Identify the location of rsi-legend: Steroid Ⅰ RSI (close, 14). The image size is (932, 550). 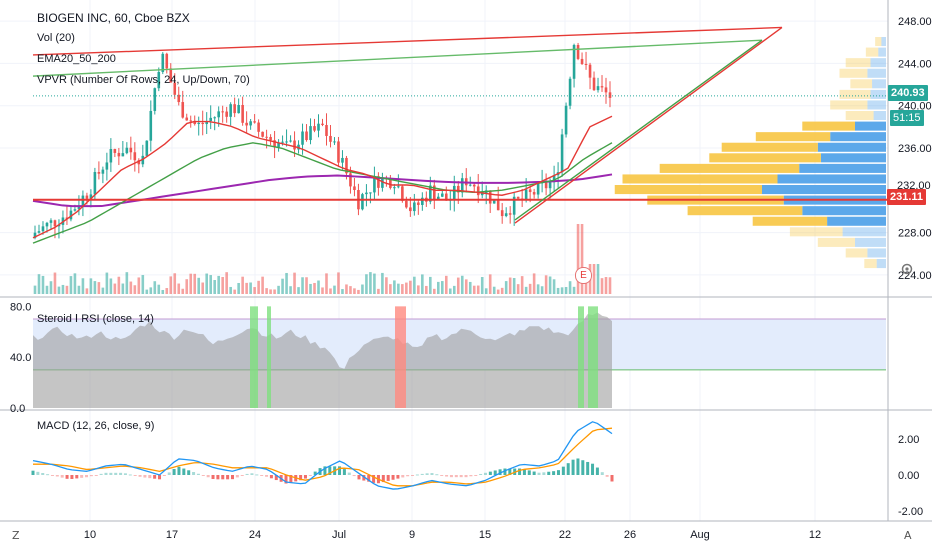
(95, 319).